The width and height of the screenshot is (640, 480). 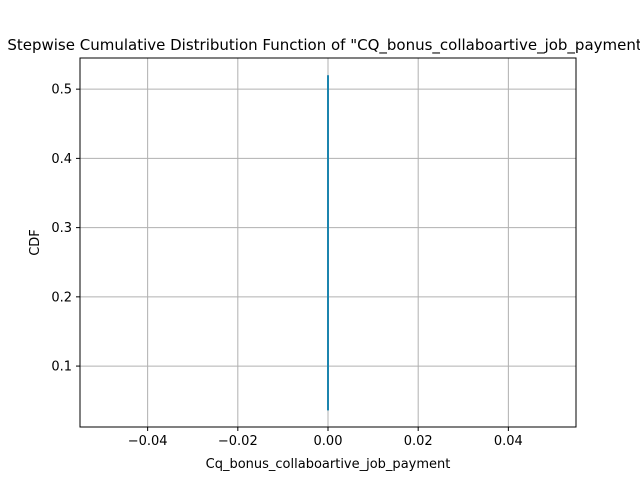 What do you see at coordinates (148, 441) in the screenshot?
I see `x-tick-label: −0.04` at bounding box center [148, 441].